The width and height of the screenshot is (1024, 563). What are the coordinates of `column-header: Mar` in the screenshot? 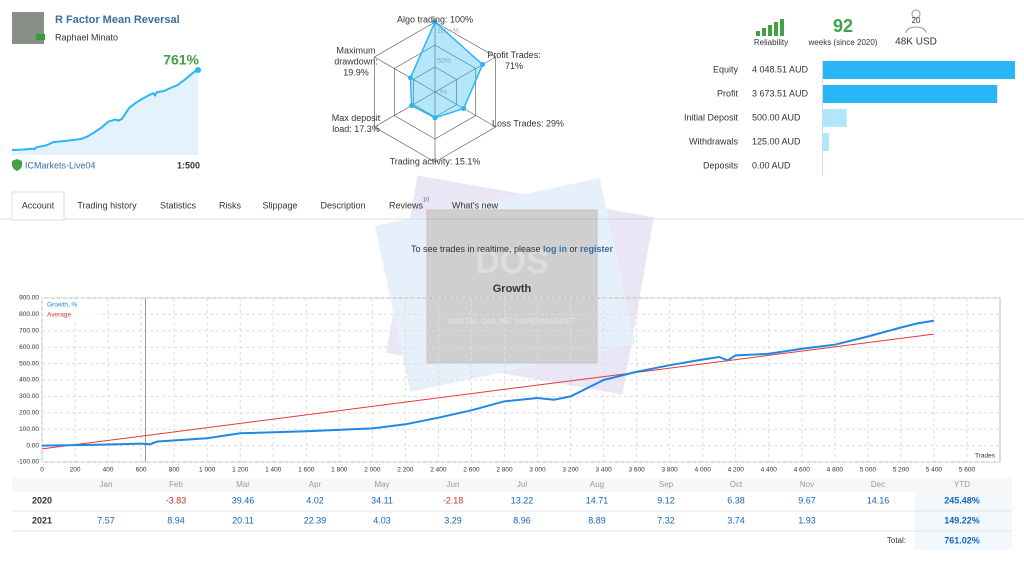 It's located at (243, 484).